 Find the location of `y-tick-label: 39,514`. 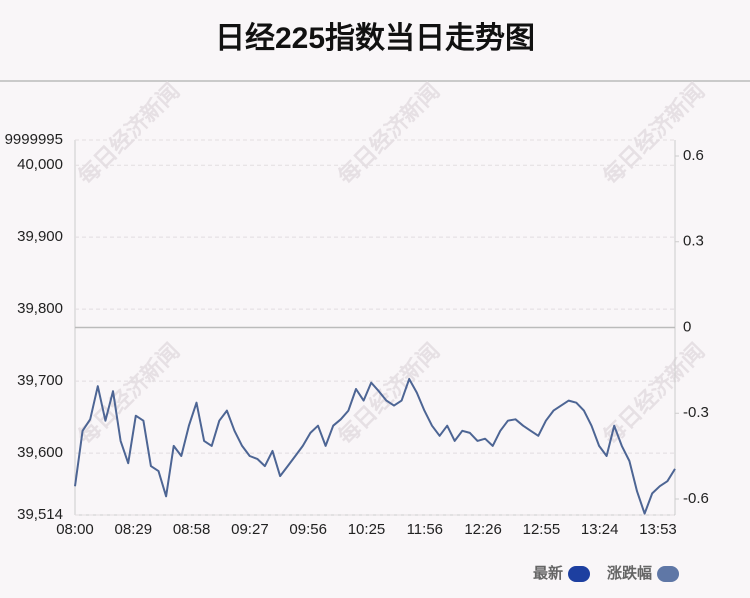

y-tick-label: 39,514 is located at coordinates (40, 514).